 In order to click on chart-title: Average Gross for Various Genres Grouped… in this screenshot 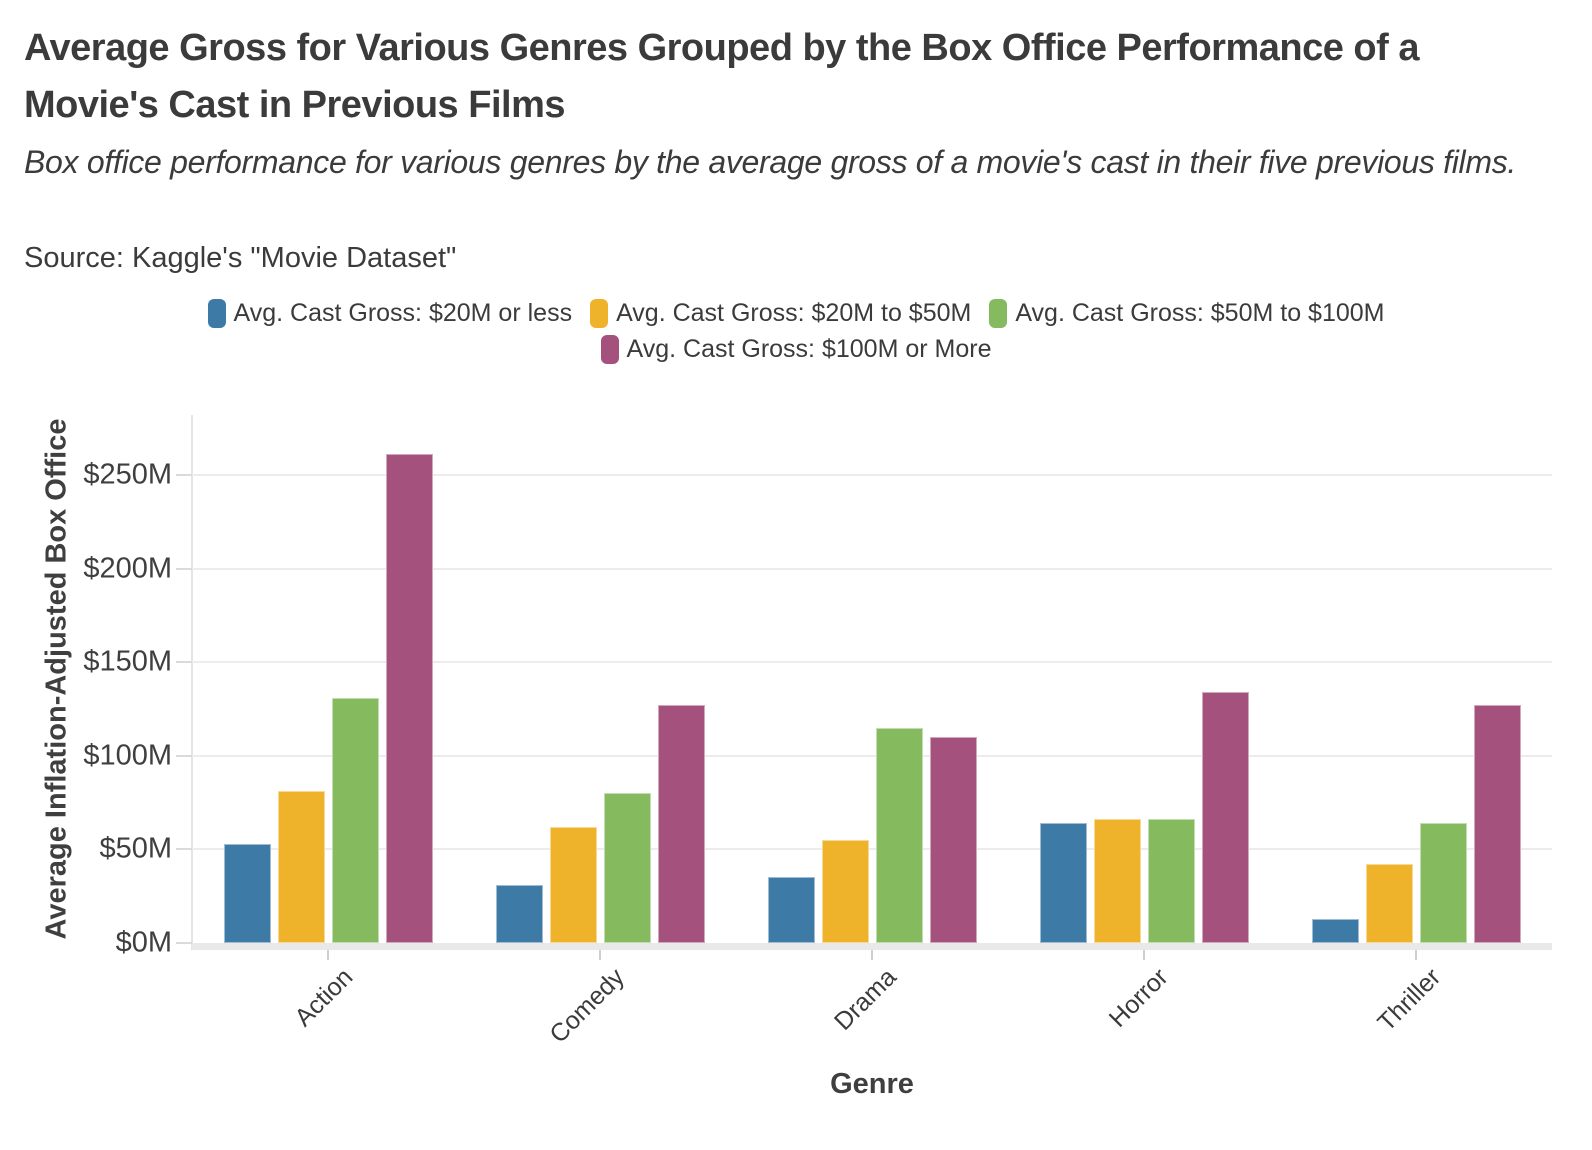, I will do `click(721, 76)`.